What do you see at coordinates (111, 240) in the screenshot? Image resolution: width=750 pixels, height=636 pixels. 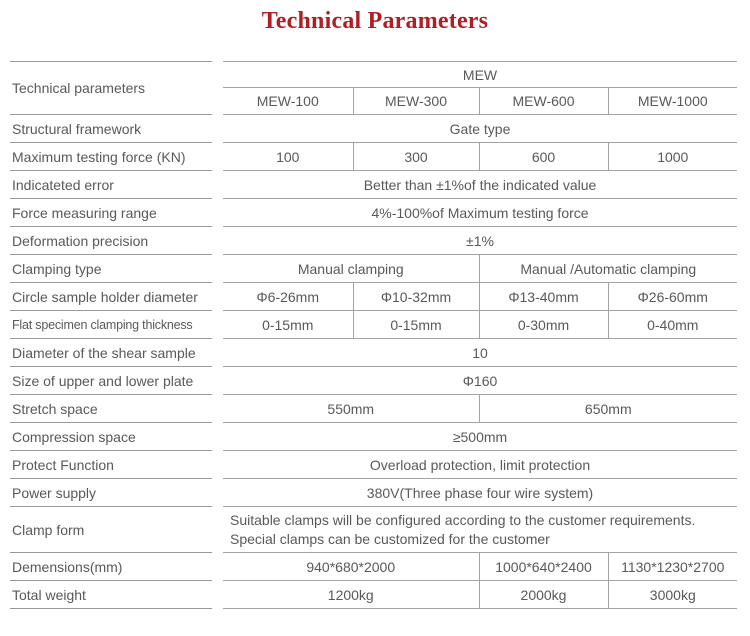 I see `row-label: Deformation precision` at bounding box center [111, 240].